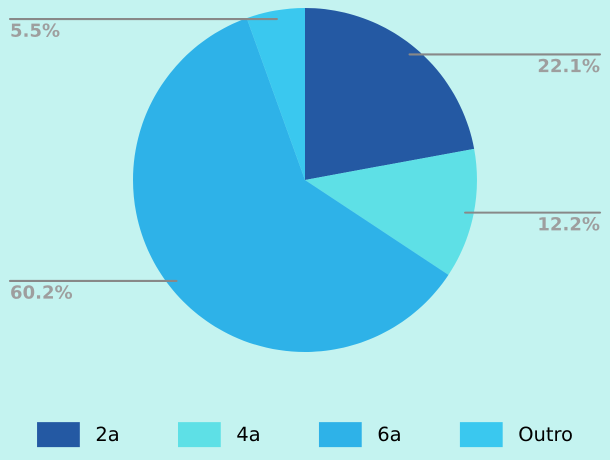  What do you see at coordinates (248, 434) in the screenshot?
I see `legend-label: 4a` at bounding box center [248, 434].